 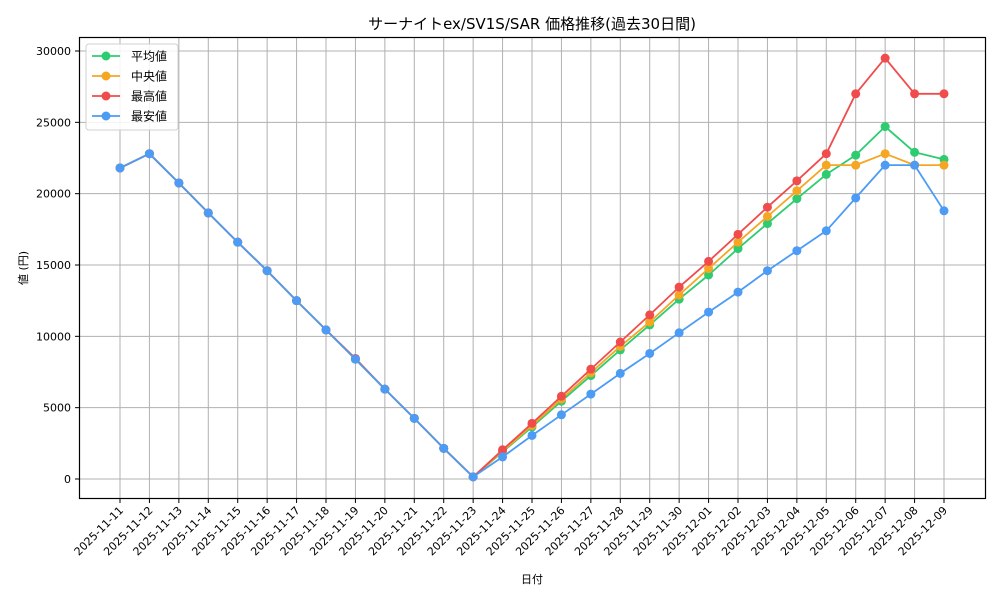 What do you see at coordinates (53, 51) in the screenshot?
I see `y-tick-label: 30000` at bounding box center [53, 51].